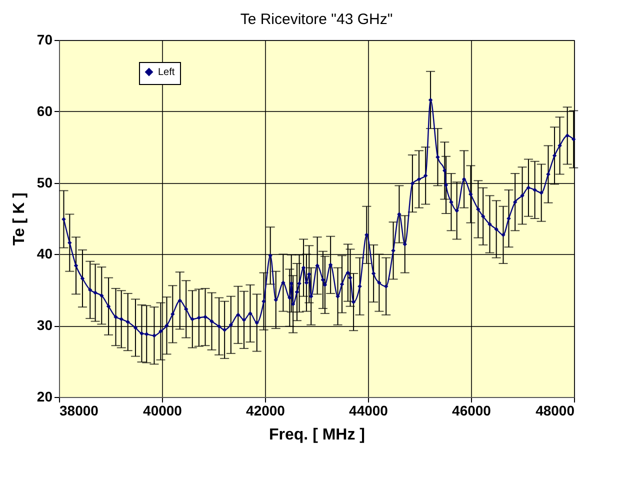 Image resolution: width=635 pixels, height=493 pixels. Describe the element at coordinates (44, 110) in the screenshot. I see `y-tick-label: 60` at that location.